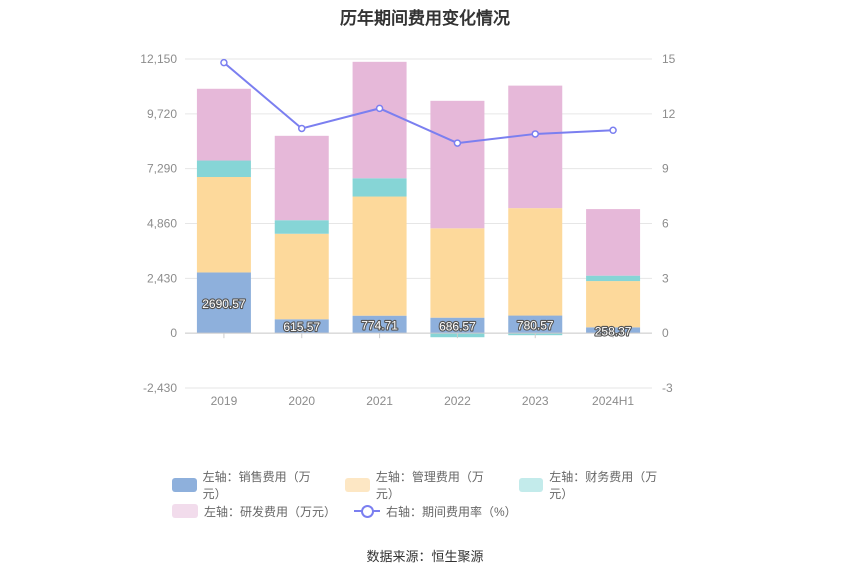  I want to click on y-right-tick-label: 9, so click(665, 169).